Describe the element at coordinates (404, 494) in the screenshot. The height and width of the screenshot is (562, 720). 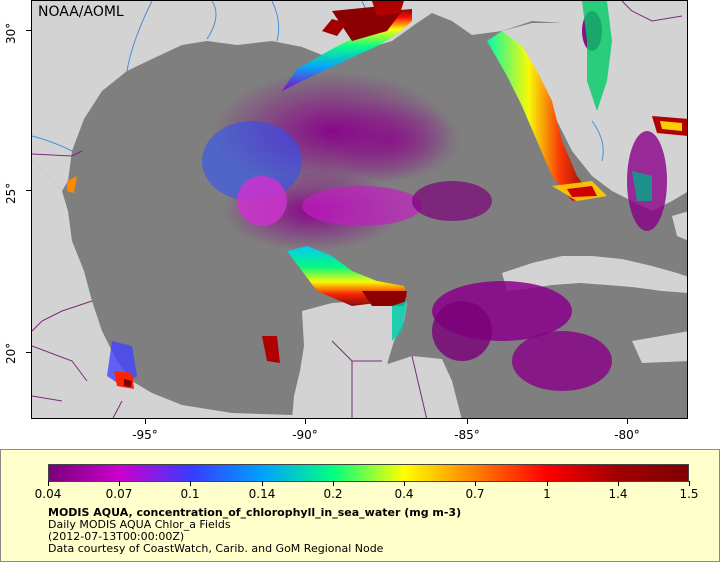
I see `colorbar-label: 0.4` at that location.